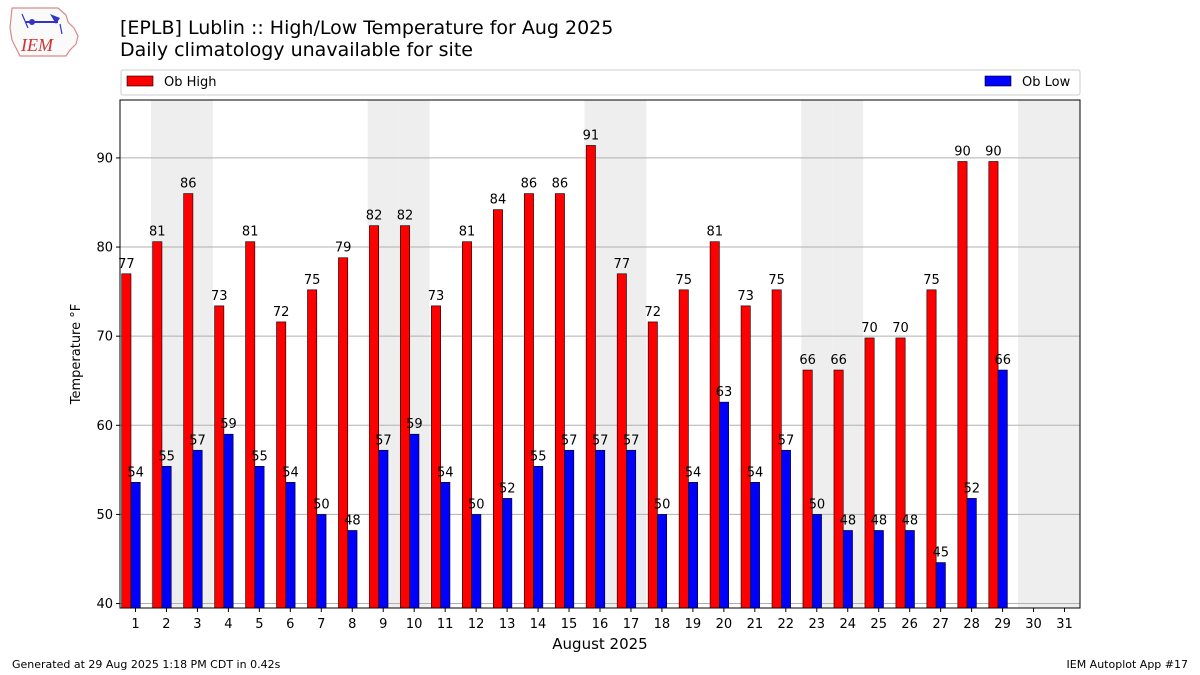 This screenshot has width=1200, height=675. What do you see at coordinates (126, 264) in the screenshot?
I see `high-label-1: 77` at bounding box center [126, 264].